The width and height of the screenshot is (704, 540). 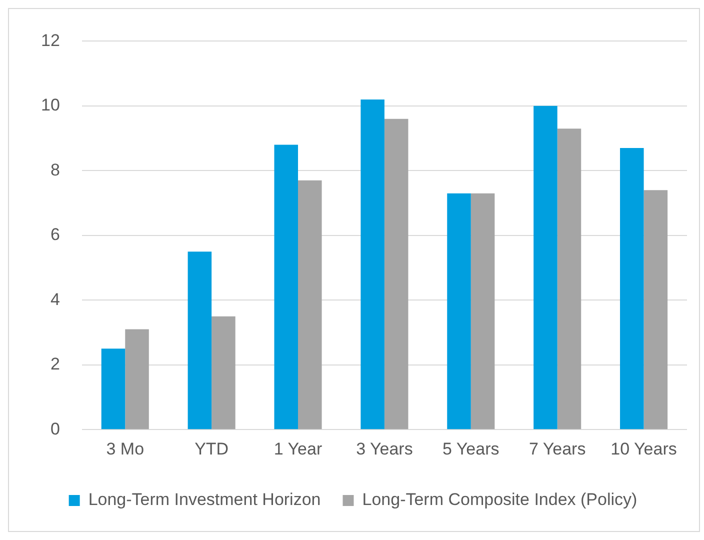 What do you see at coordinates (55, 364) in the screenshot?
I see `y-tick-label: 2` at bounding box center [55, 364].